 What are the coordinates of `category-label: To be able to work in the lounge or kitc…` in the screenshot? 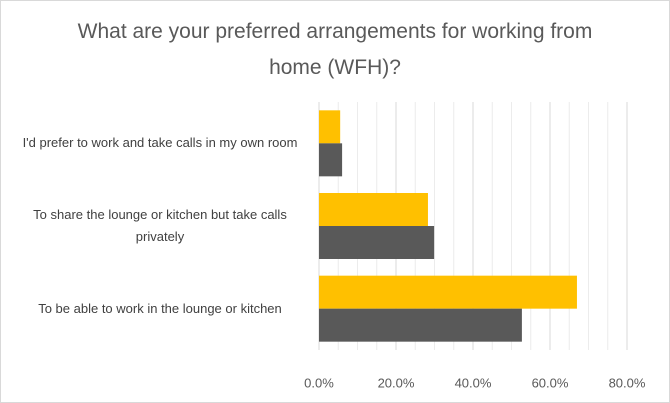 It's located at (160, 308).